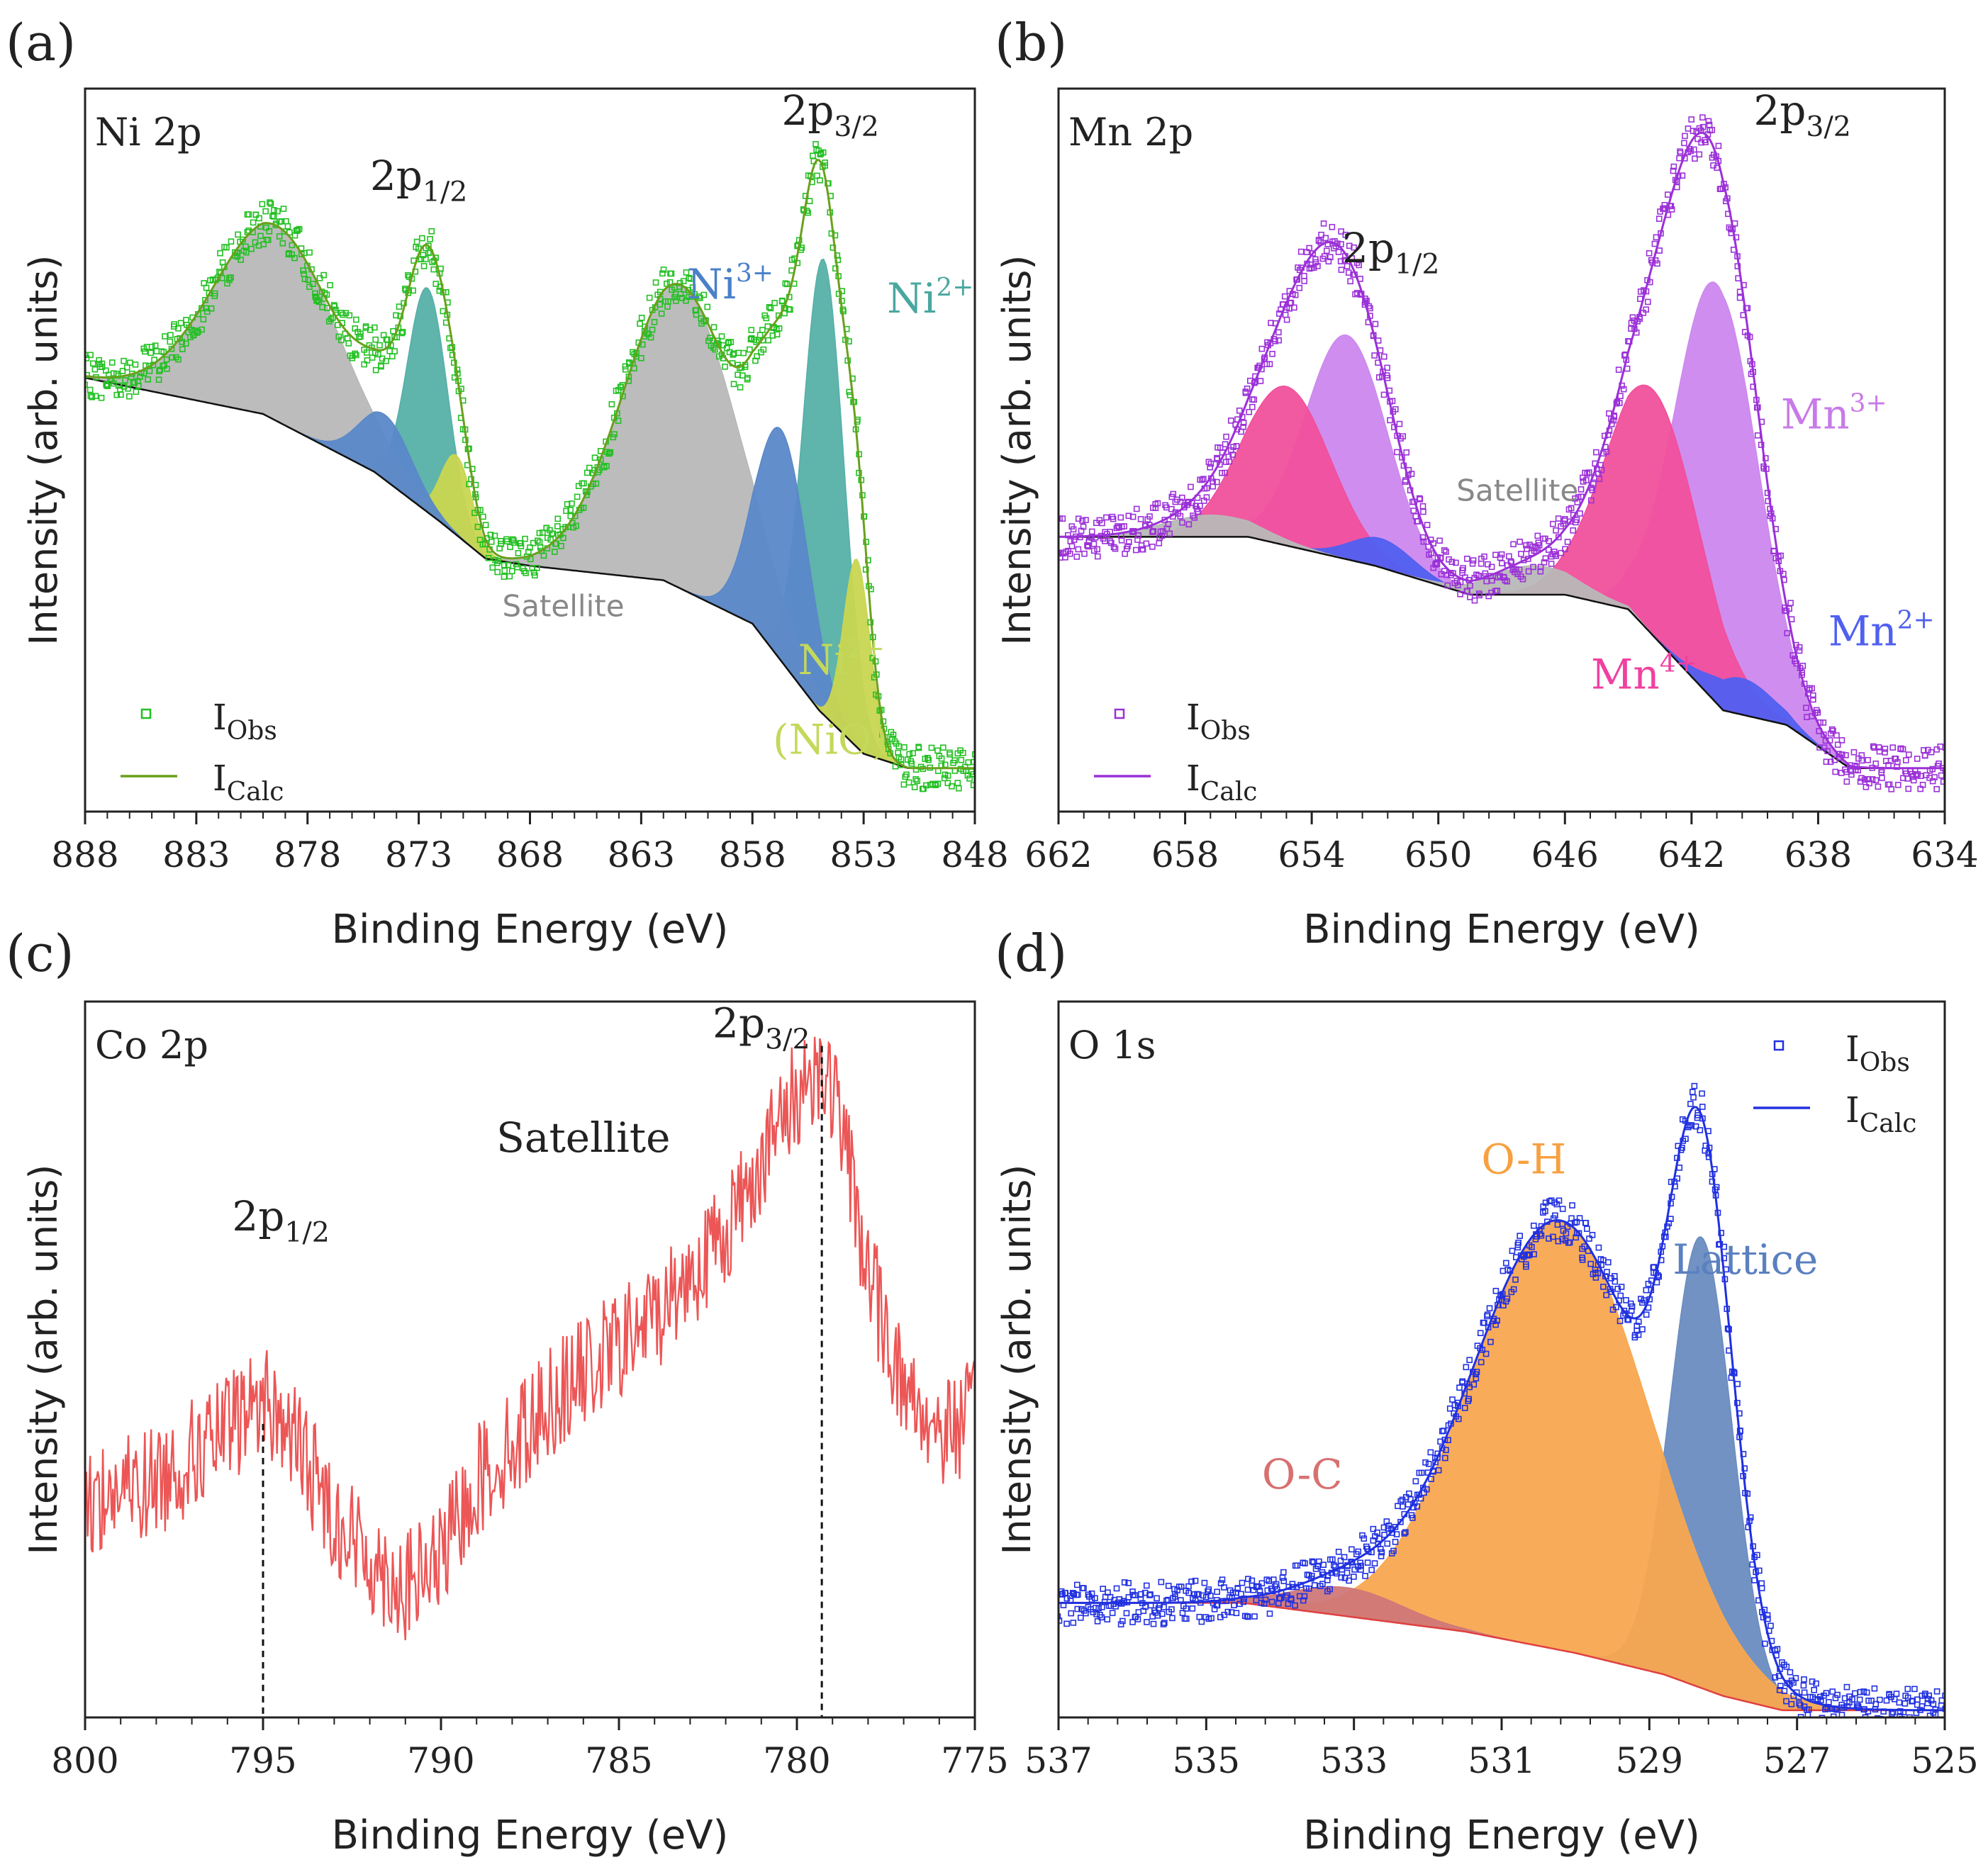 The width and height of the screenshot is (1988, 1867). Describe the element at coordinates (1176, 752) in the screenshot. I see `legend: IObs ICalc` at that location.